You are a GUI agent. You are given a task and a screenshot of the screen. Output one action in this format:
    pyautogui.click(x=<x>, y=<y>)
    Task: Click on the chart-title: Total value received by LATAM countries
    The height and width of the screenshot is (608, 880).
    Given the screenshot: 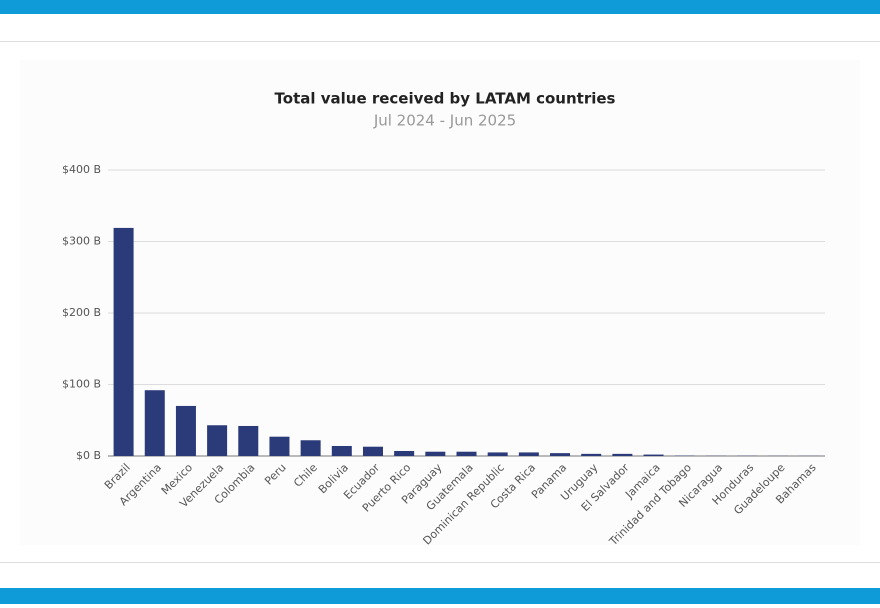 What is the action you would take?
    pyautogui.click(x=445, y=99)
    